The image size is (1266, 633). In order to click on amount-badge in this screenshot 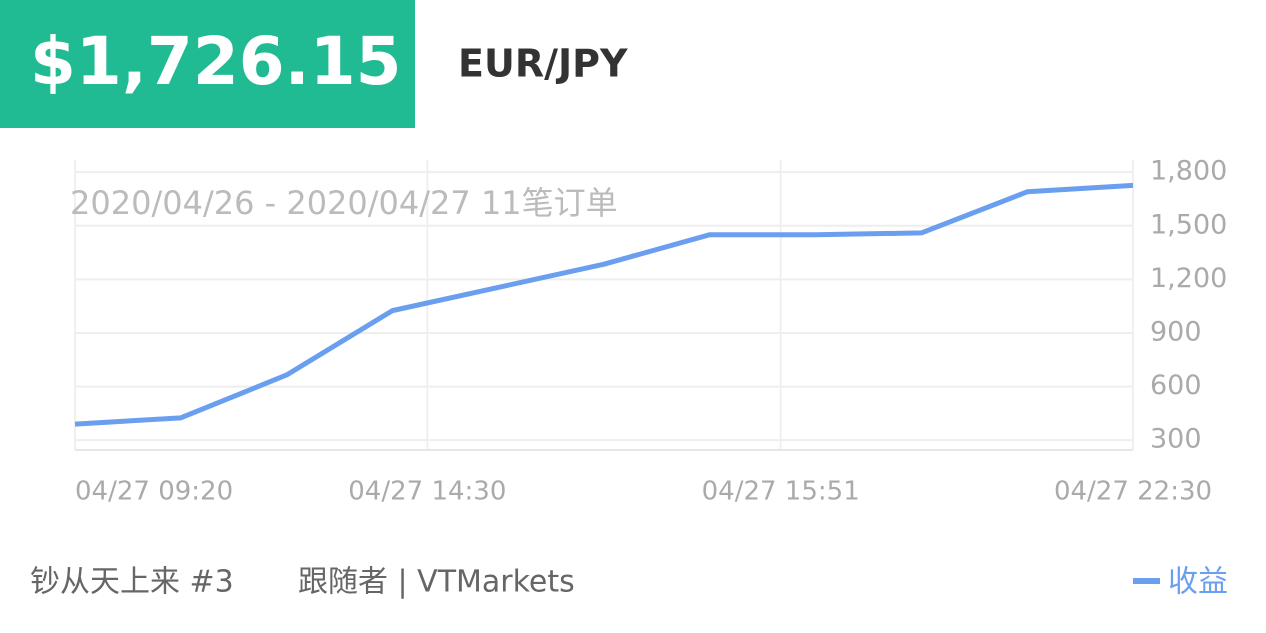, I will do `click(207, 64)`.